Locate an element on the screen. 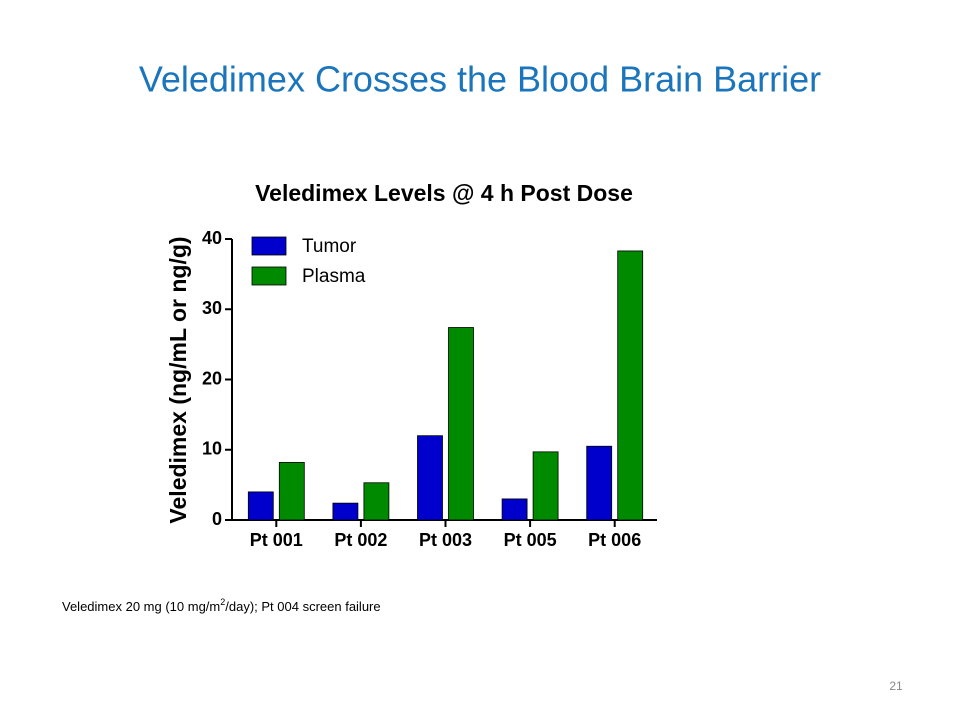 The height and width of the screenshot is (720, 960). footnote-text: Veledimex 20 mg (10 mg/m is located at coordinates (141, 606).